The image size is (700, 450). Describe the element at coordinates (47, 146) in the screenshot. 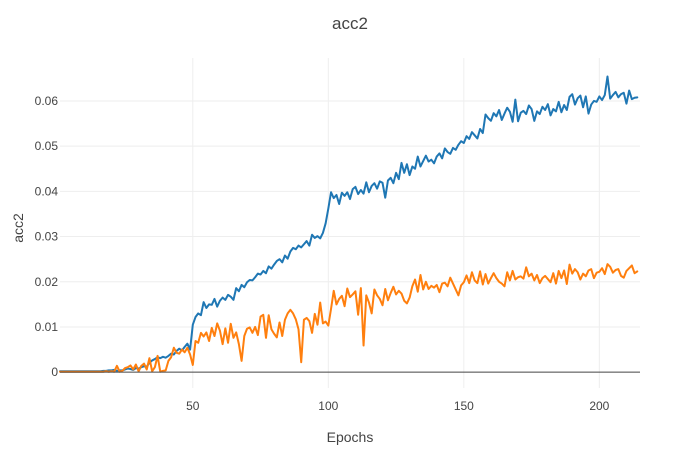

I see `y-tick-label: 0.05` at that location.